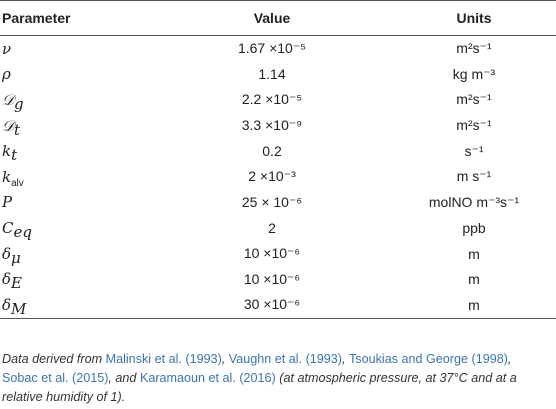 The width and height of the screenshot is (556, 409). Describe the element at coordinates (207, 378) in the screenshot. I see `reference-link-karamaoun: Karamaoun et al. (2016)` at that location.